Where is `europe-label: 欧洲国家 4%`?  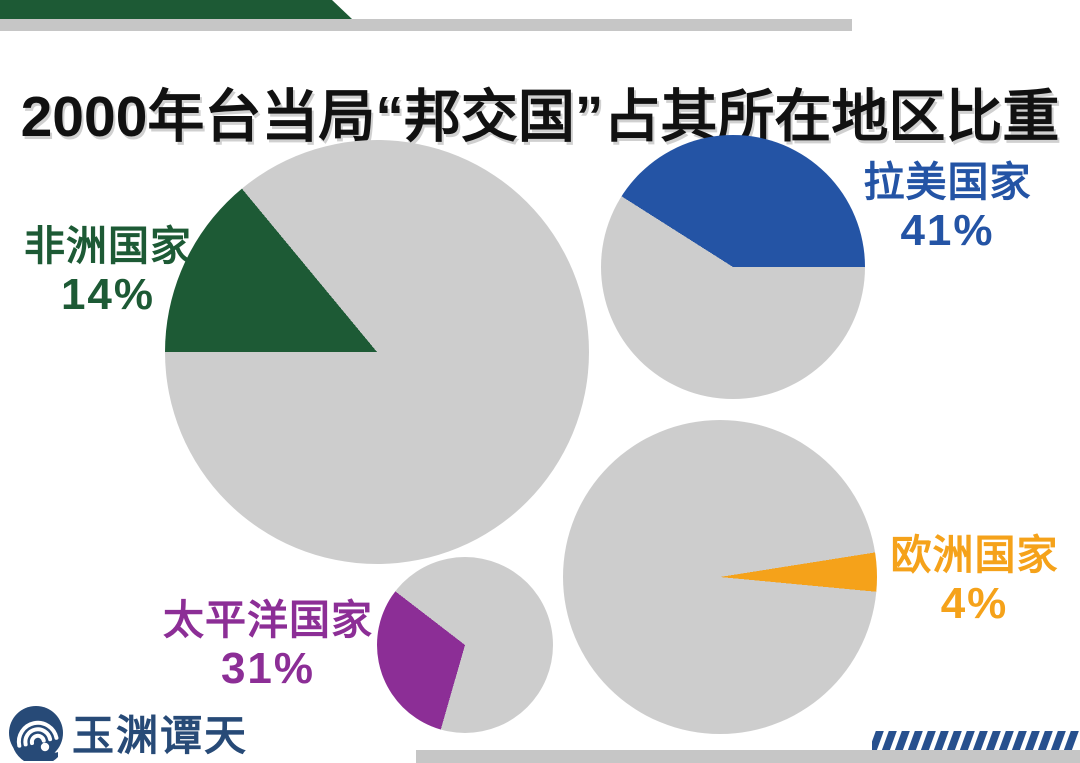 europe-label: 欧洲国家 4% is located at coordinates (974, 580).